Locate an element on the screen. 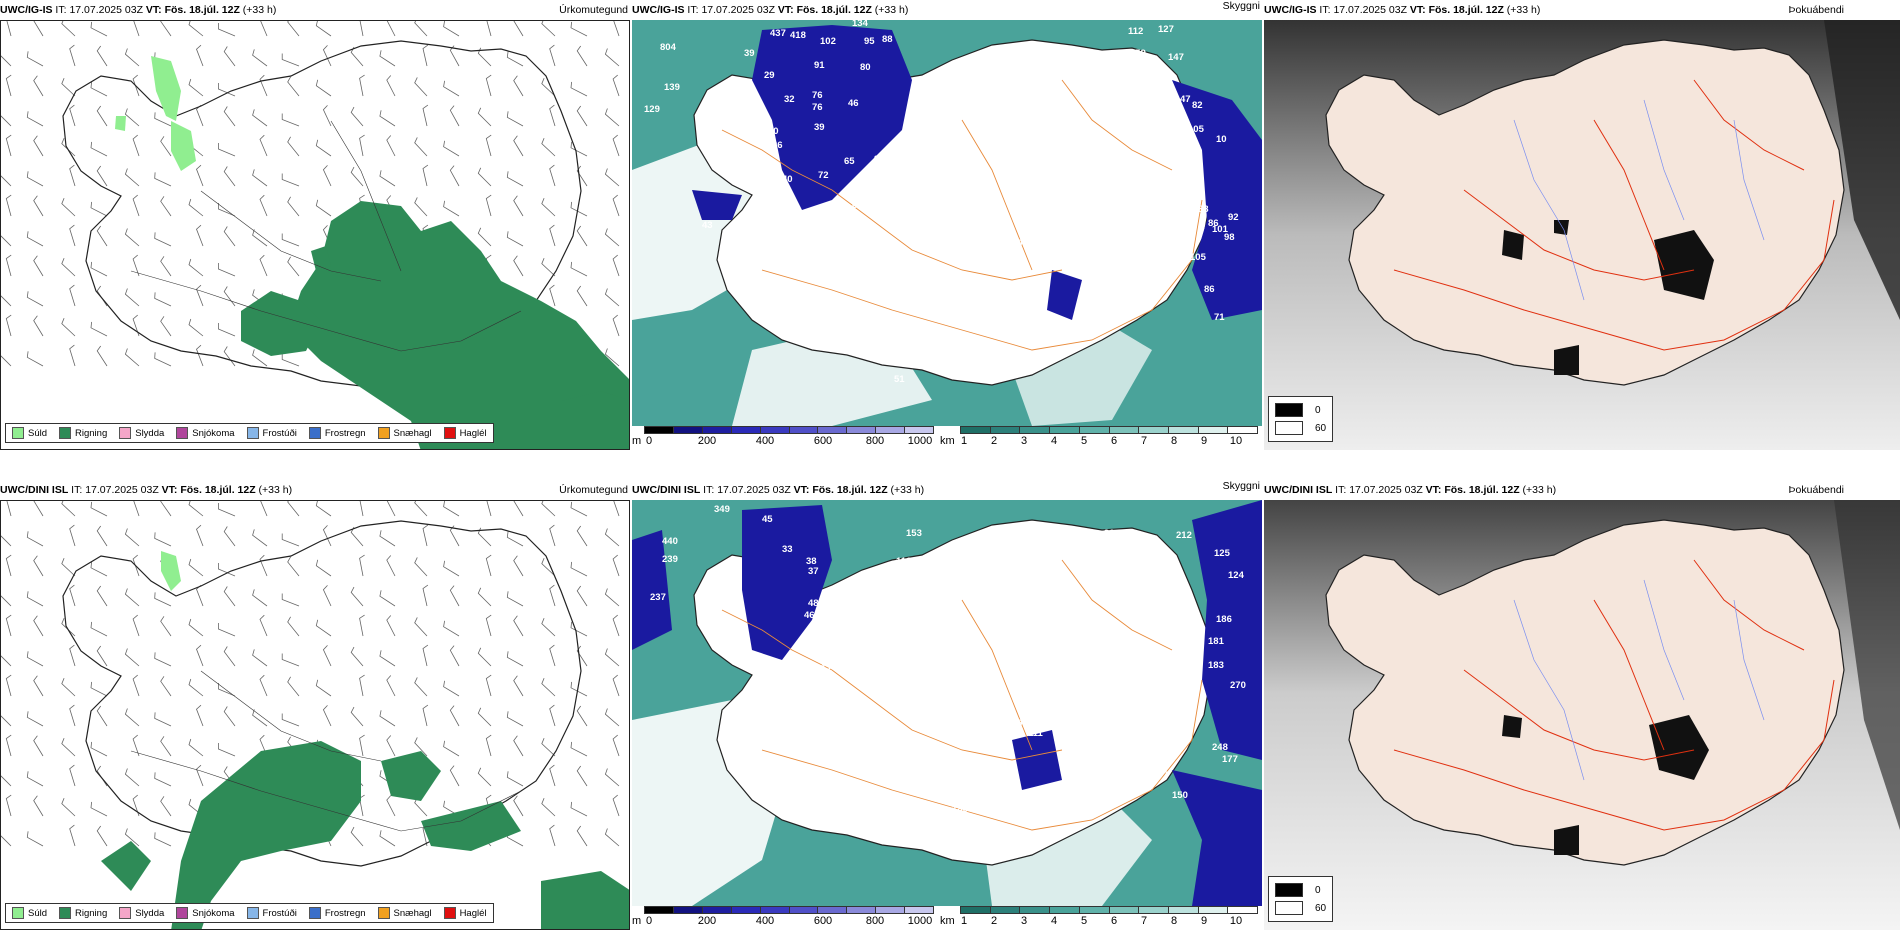 Image resolution: width=1900 pixels, height=950 pixels. cloud-base-label: 36 is located at coordinates (777, 145).